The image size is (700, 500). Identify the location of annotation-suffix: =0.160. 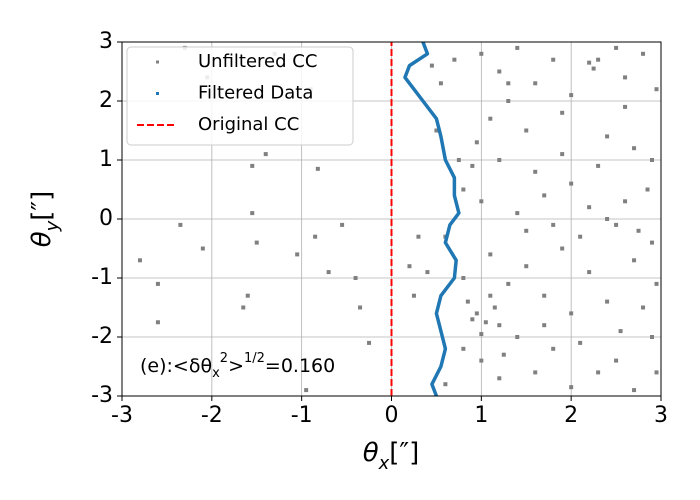
(300, 366).